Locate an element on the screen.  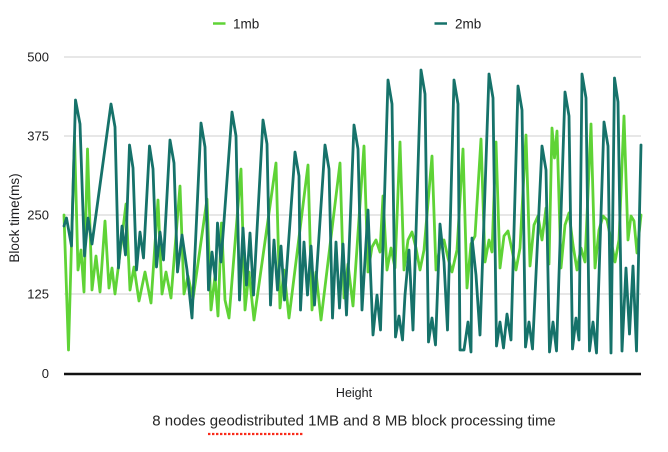
svg-text: 250 is located at coordinates (38, 215).